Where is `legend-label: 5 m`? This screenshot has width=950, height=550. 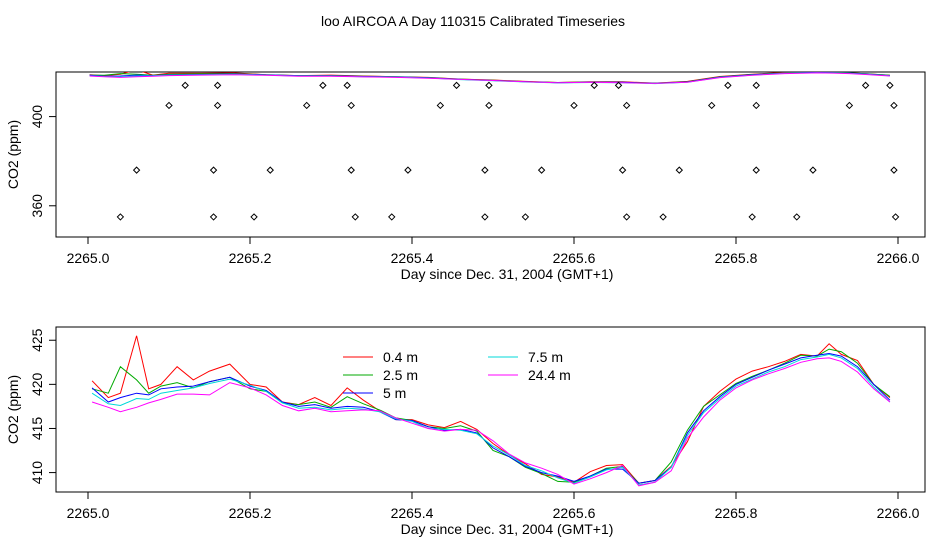 legend-label: 5 m is located at coordinates (394, 393).